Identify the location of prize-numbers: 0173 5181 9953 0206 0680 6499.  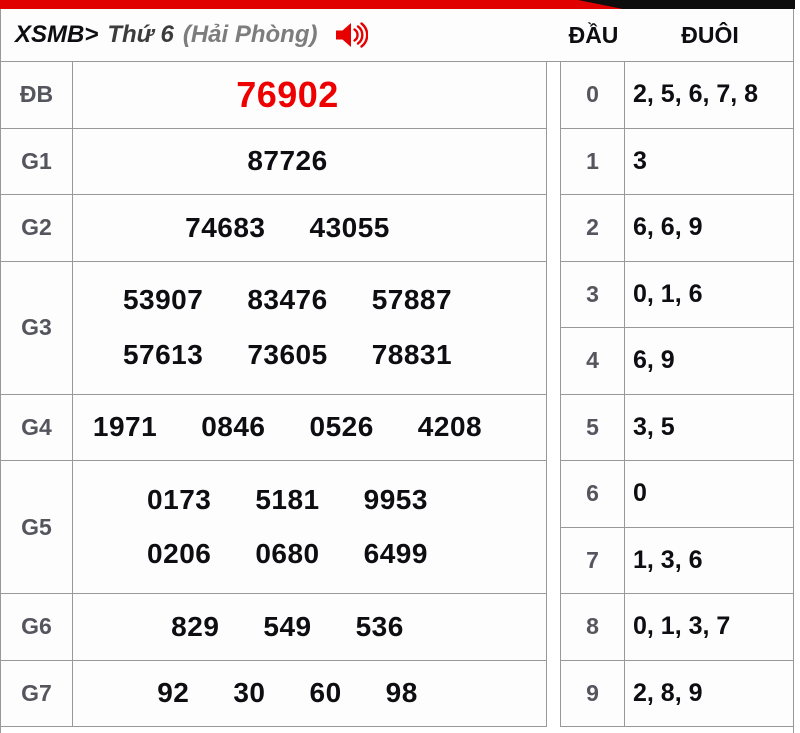
(309, 527).